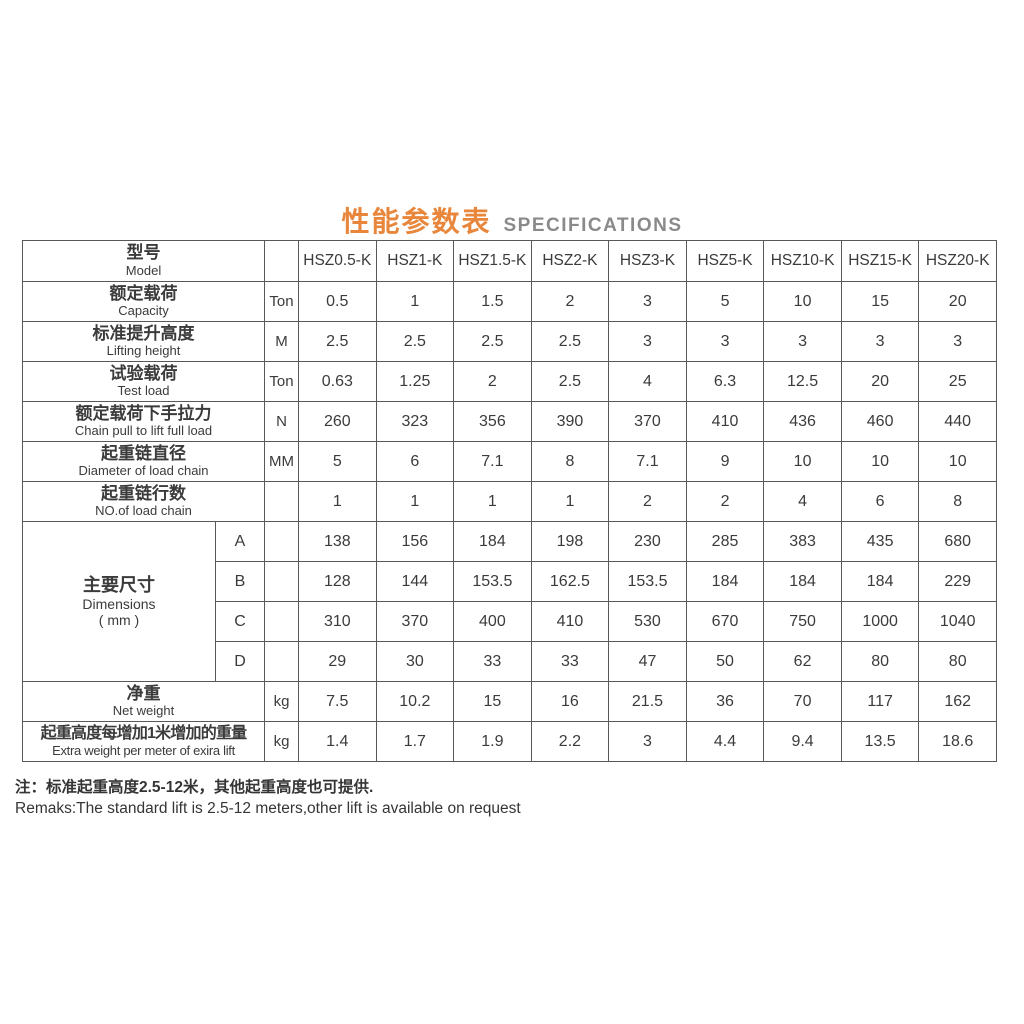 Image resolution: width=1024 pixels, height=1024 pixels. What do you see at coordinates (880, 381) in the screenshot?
I see `spec-cell: 20` at bounding box center [880, 381].